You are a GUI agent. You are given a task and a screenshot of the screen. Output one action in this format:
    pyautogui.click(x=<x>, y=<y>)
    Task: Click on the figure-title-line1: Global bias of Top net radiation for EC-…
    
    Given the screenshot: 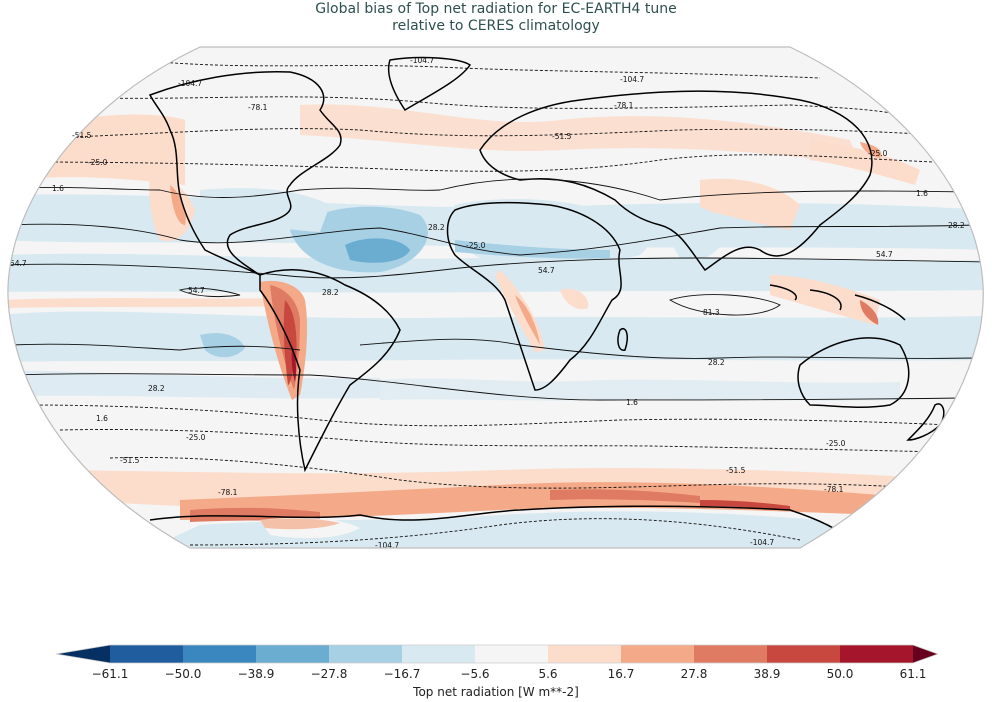 What is the action you would take?
    pyautogui.click(x=496, y=9)
    